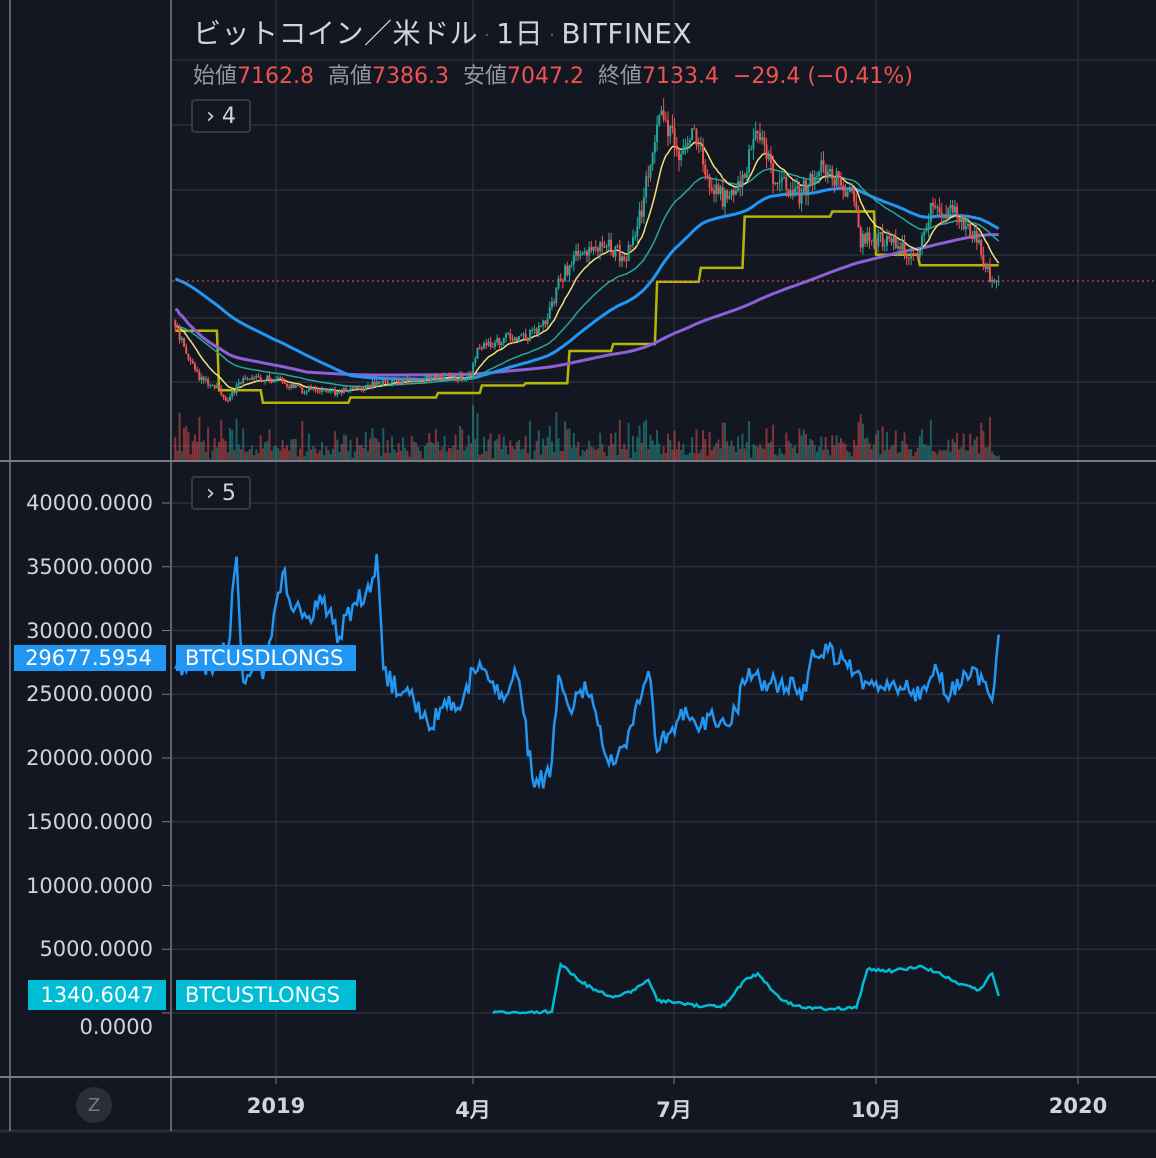  I want to click on y-tick-label: 10000.0000, so click(89, 885).